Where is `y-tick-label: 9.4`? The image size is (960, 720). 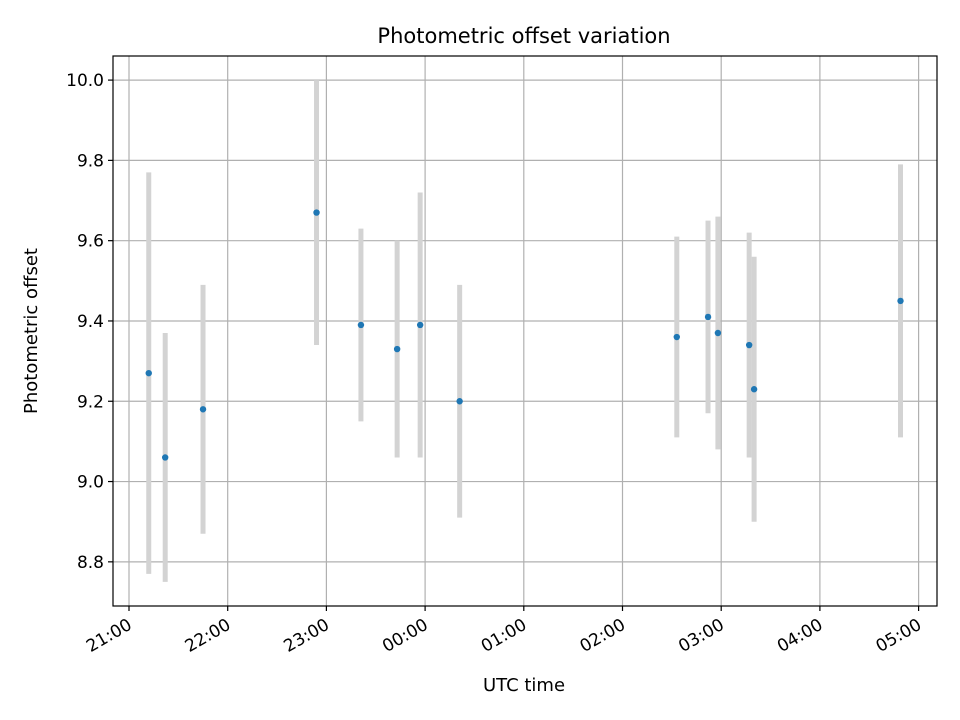 y-tick-label: 9.4 is located at coordinates (90, 322).